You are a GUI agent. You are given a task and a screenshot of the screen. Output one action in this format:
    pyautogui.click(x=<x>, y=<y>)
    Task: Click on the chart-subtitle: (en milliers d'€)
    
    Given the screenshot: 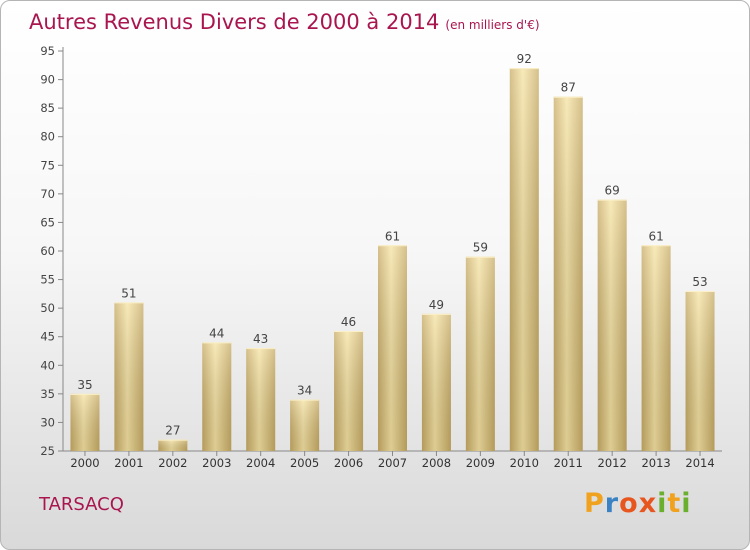 What is the action you would take?
    pyautogui.click(x=492, y=25)
    